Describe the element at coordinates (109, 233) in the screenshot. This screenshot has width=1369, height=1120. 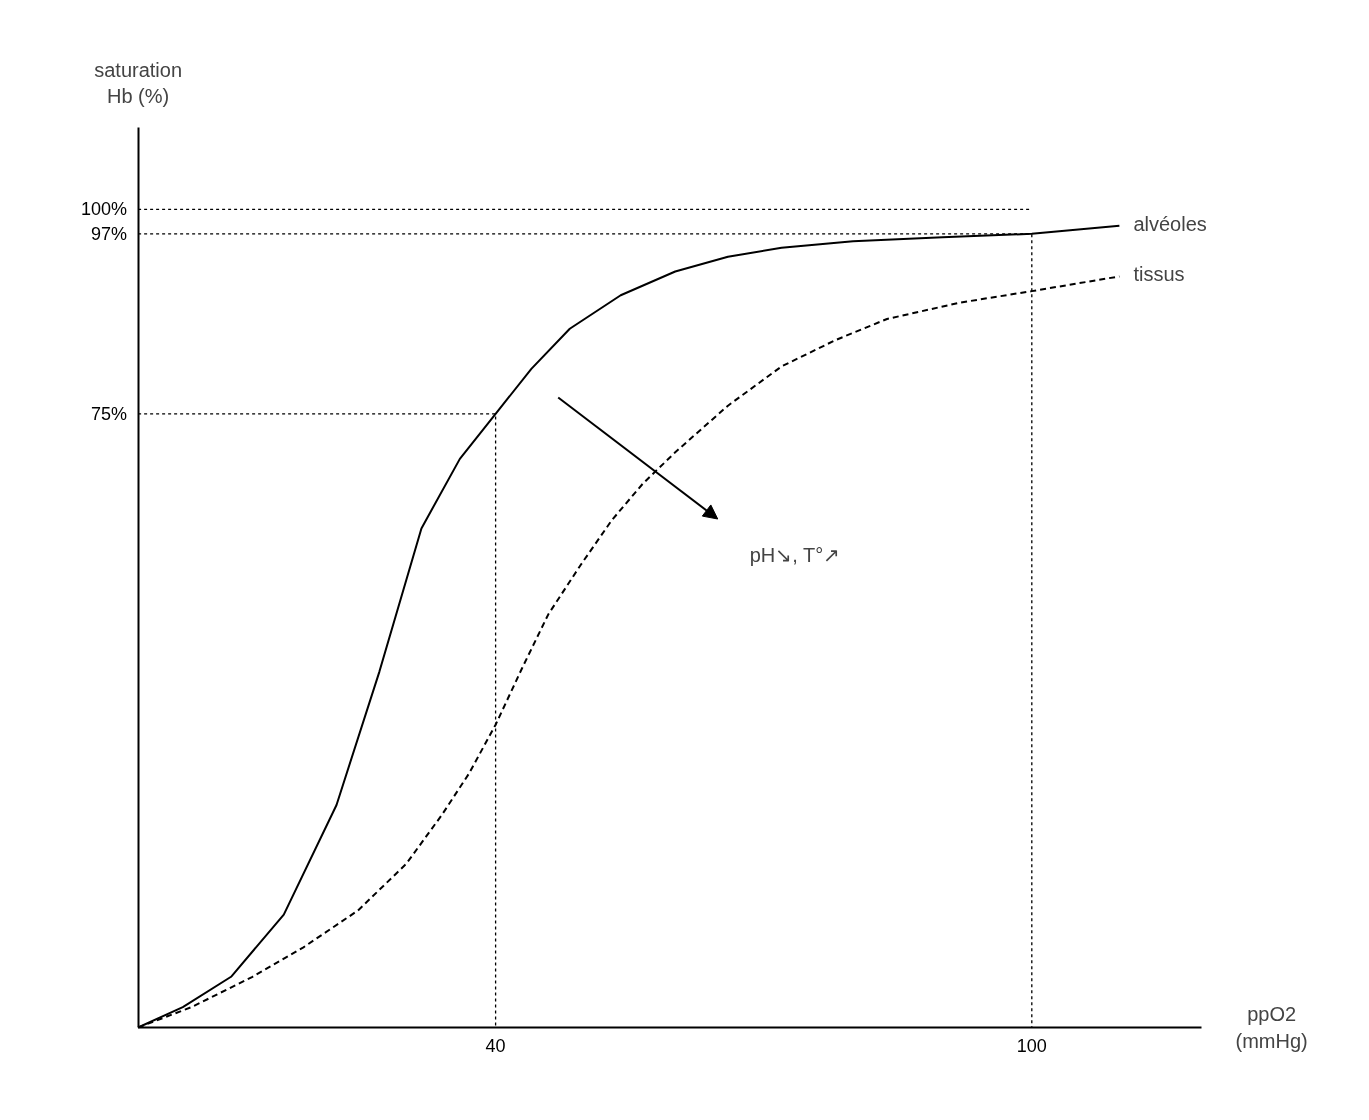
I see `y-tick-label: 97%` at that location.